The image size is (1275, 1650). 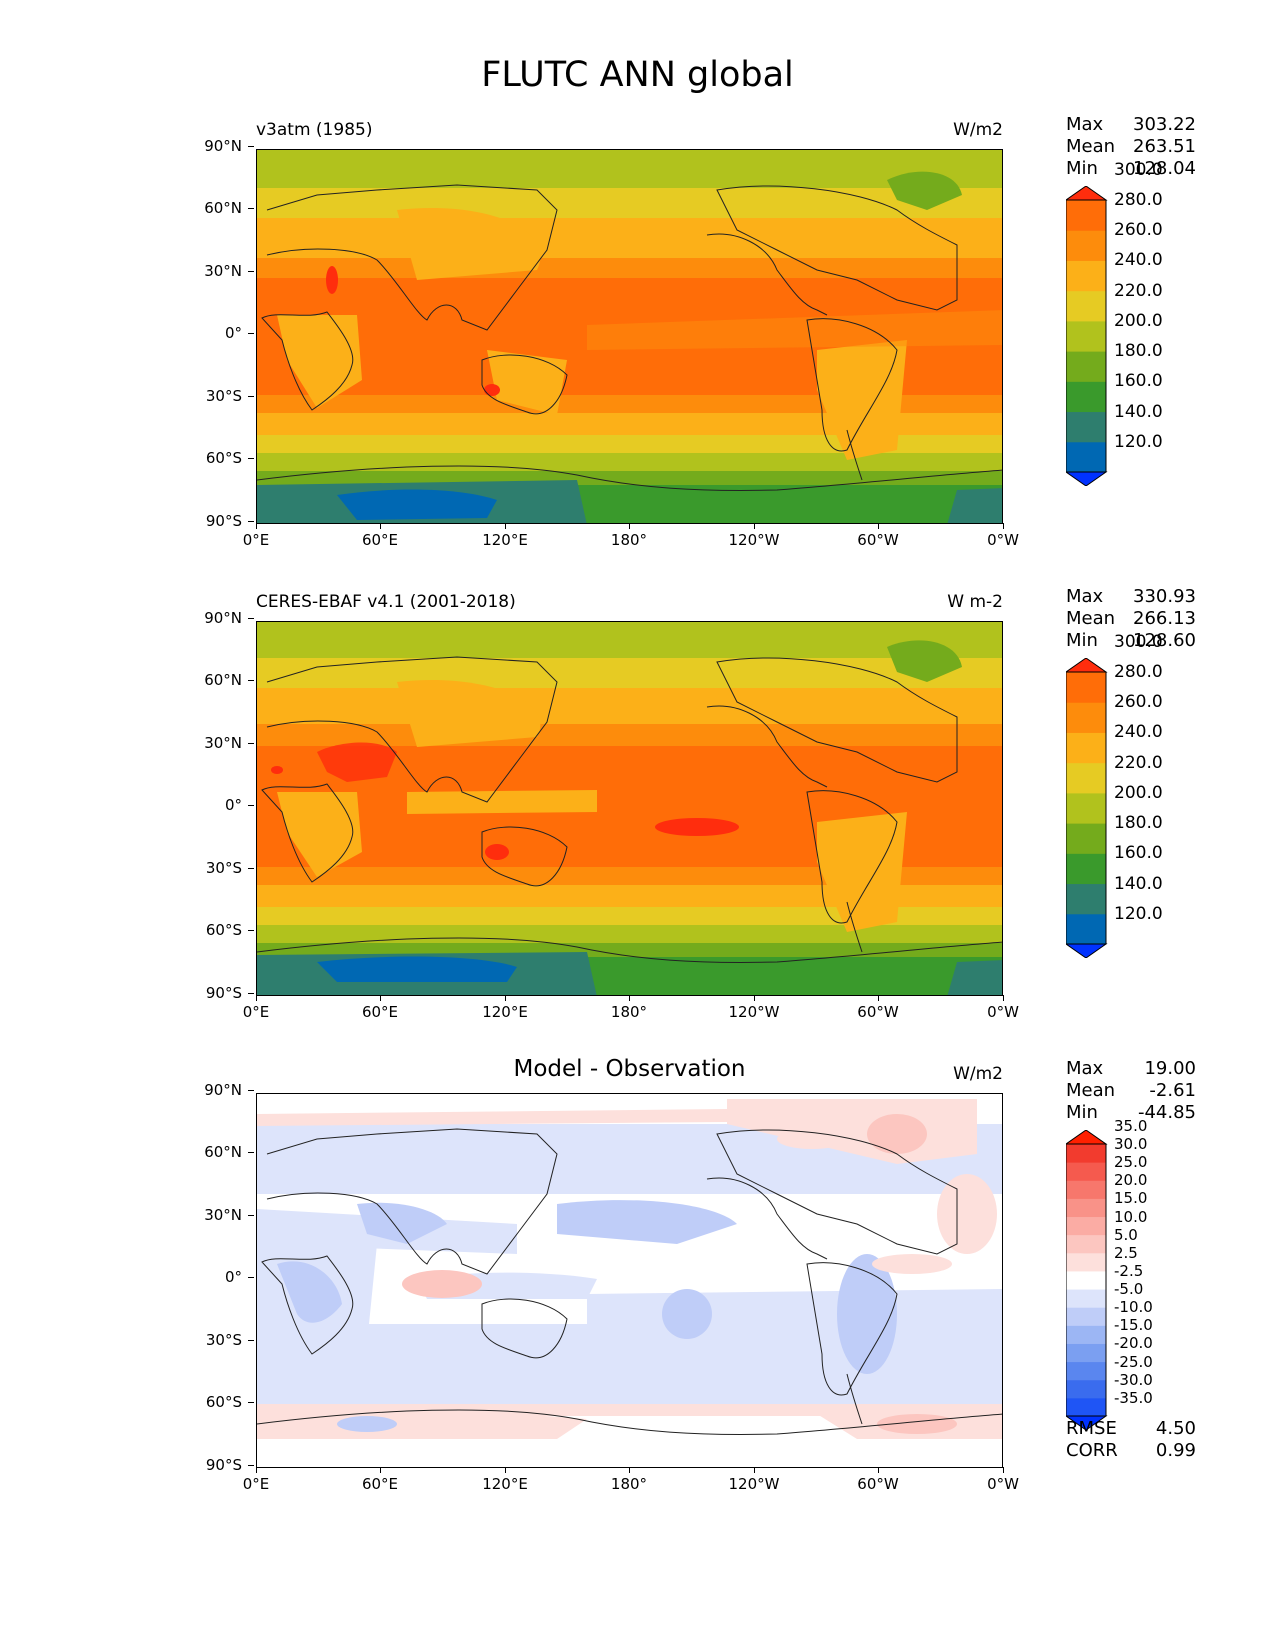 What do you see at coordinates (978, 1074) in the screenshot?
I see `panel-units: W/m2` at bounding box center [978, 1074].